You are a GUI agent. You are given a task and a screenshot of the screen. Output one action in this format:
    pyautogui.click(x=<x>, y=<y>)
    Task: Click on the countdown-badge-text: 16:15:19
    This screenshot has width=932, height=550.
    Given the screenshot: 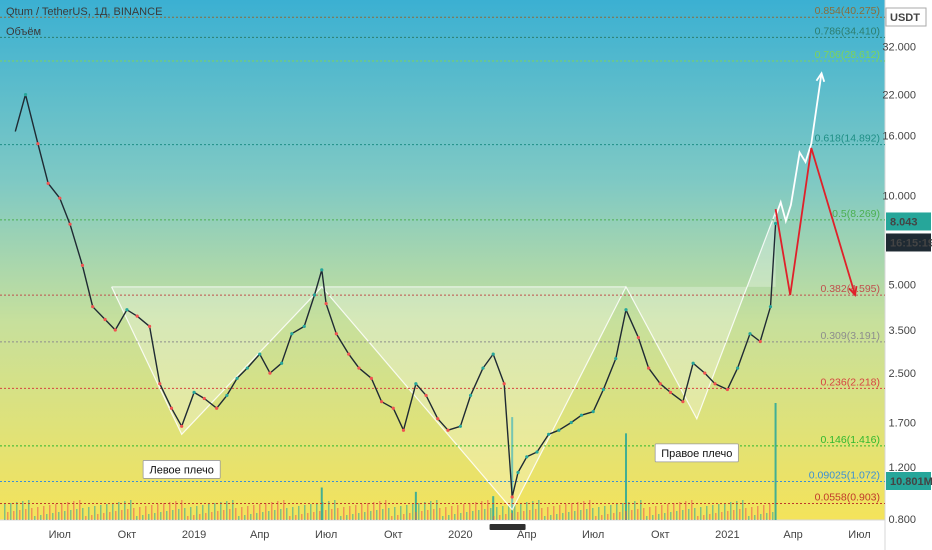 What is the action you would take?
    pyautogui.click(x=911, y=243)
    